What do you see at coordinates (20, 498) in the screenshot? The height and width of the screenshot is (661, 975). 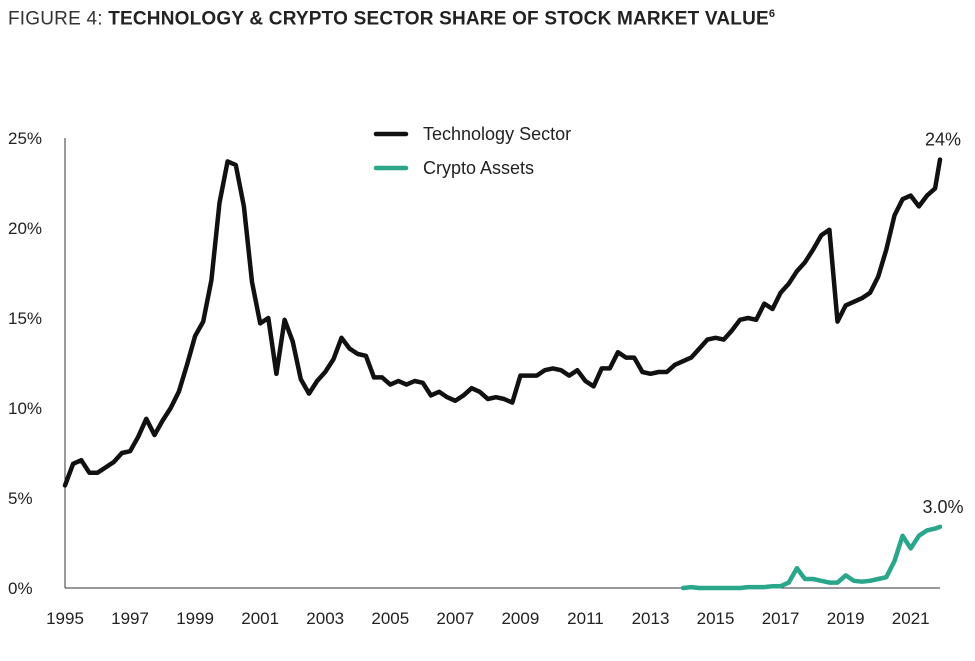 I see `y-tick-label: 5%` at bounding box center [20, 498].